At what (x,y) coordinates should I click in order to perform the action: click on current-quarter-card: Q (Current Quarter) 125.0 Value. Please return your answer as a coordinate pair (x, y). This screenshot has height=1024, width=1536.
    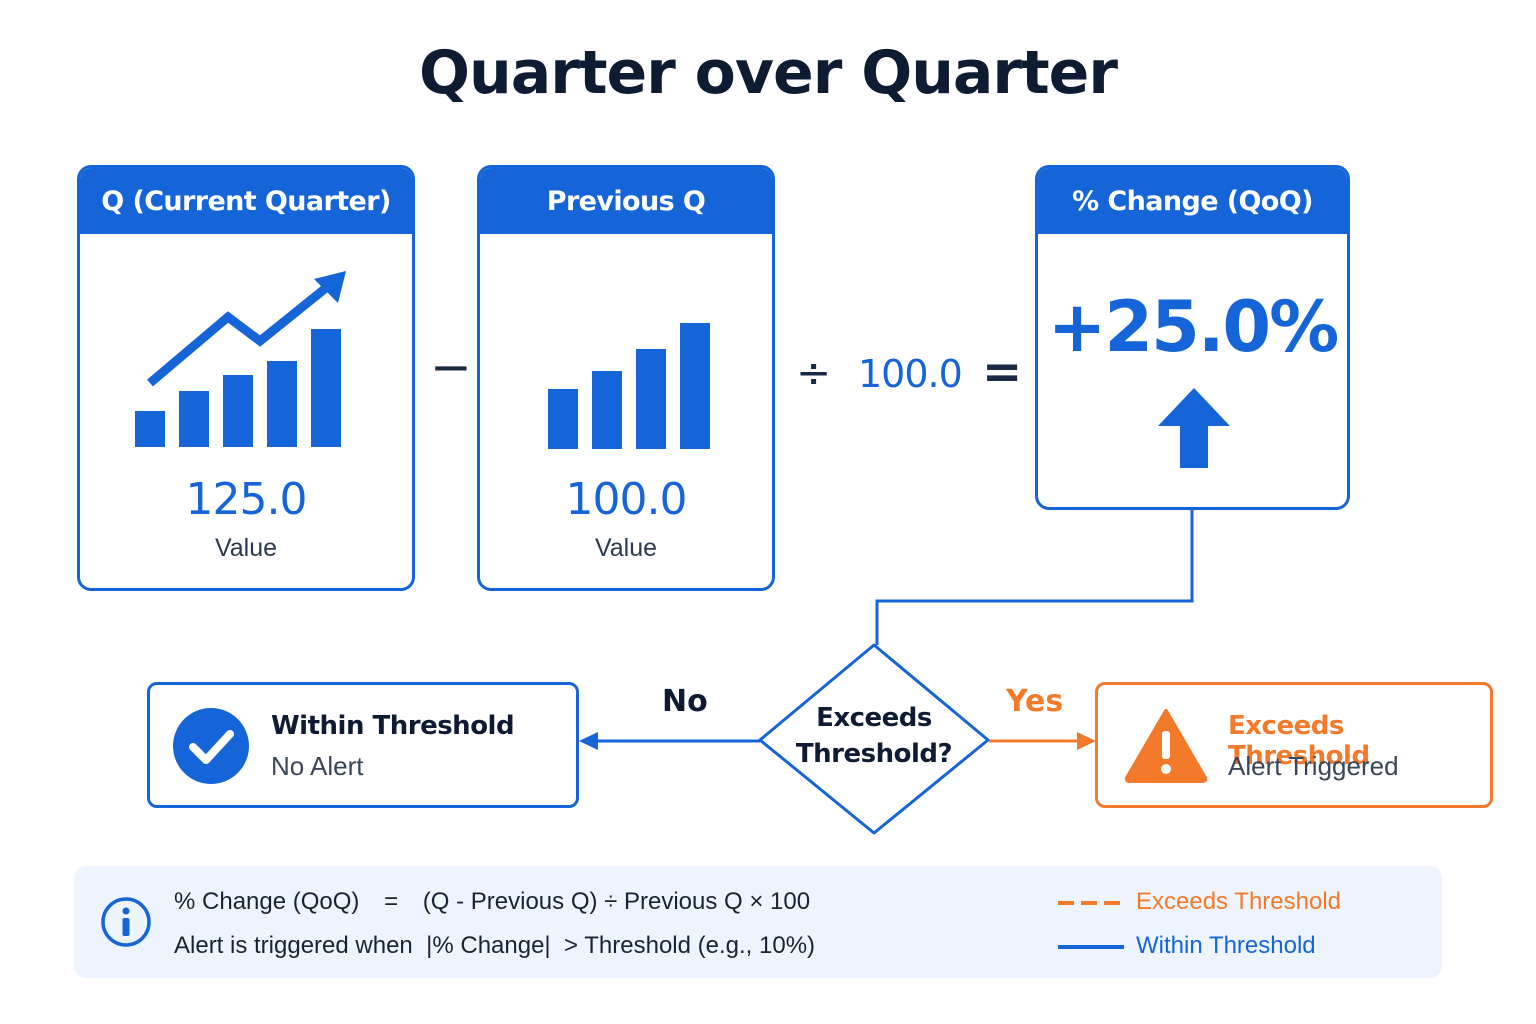
    Looking at the image, I should click on (246, 378).